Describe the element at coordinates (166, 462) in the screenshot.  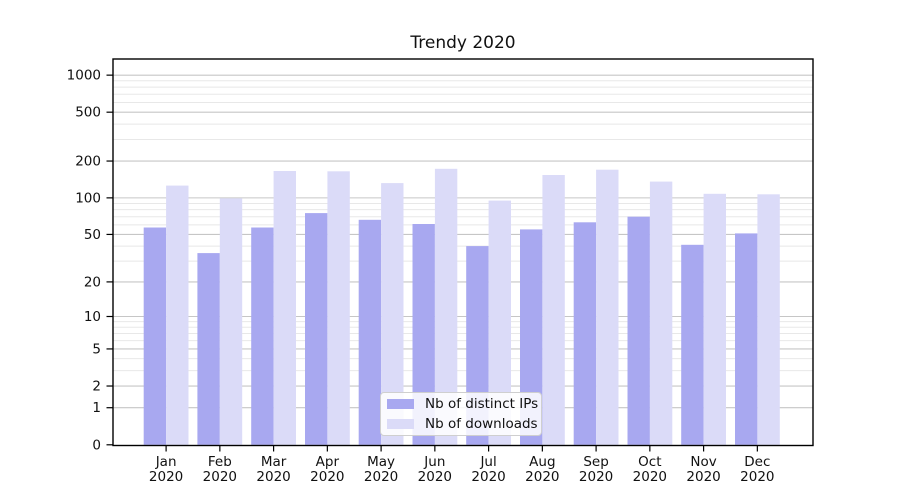
I see `x-tick-label-month: Jan` at that location.